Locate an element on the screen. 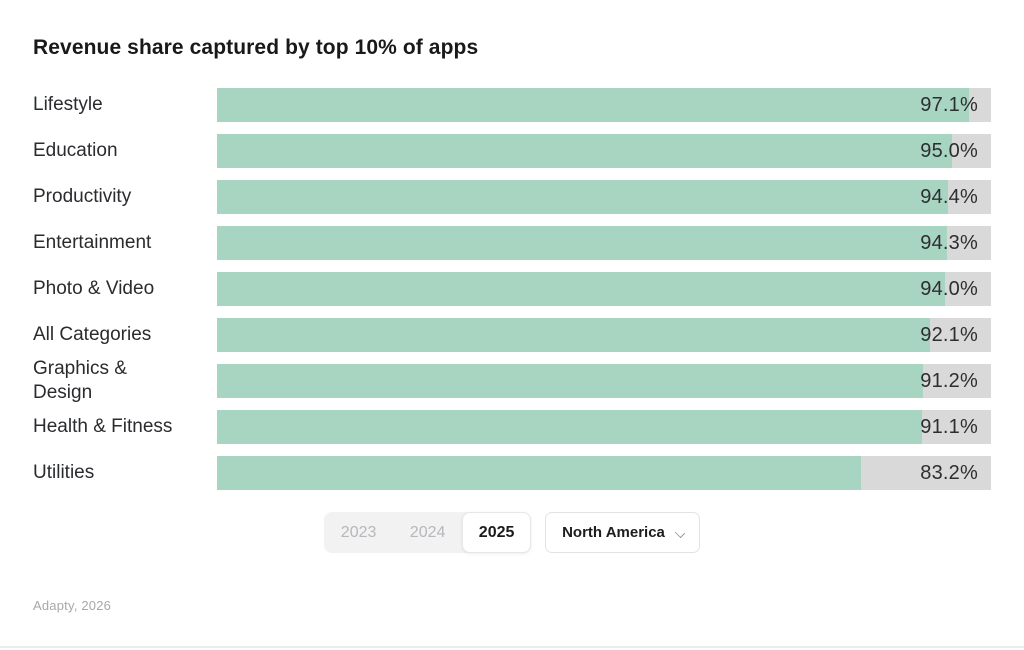 This screenshot has height=650, width=1024. bar-track: 94.0% is located at coordinates (604, 289).